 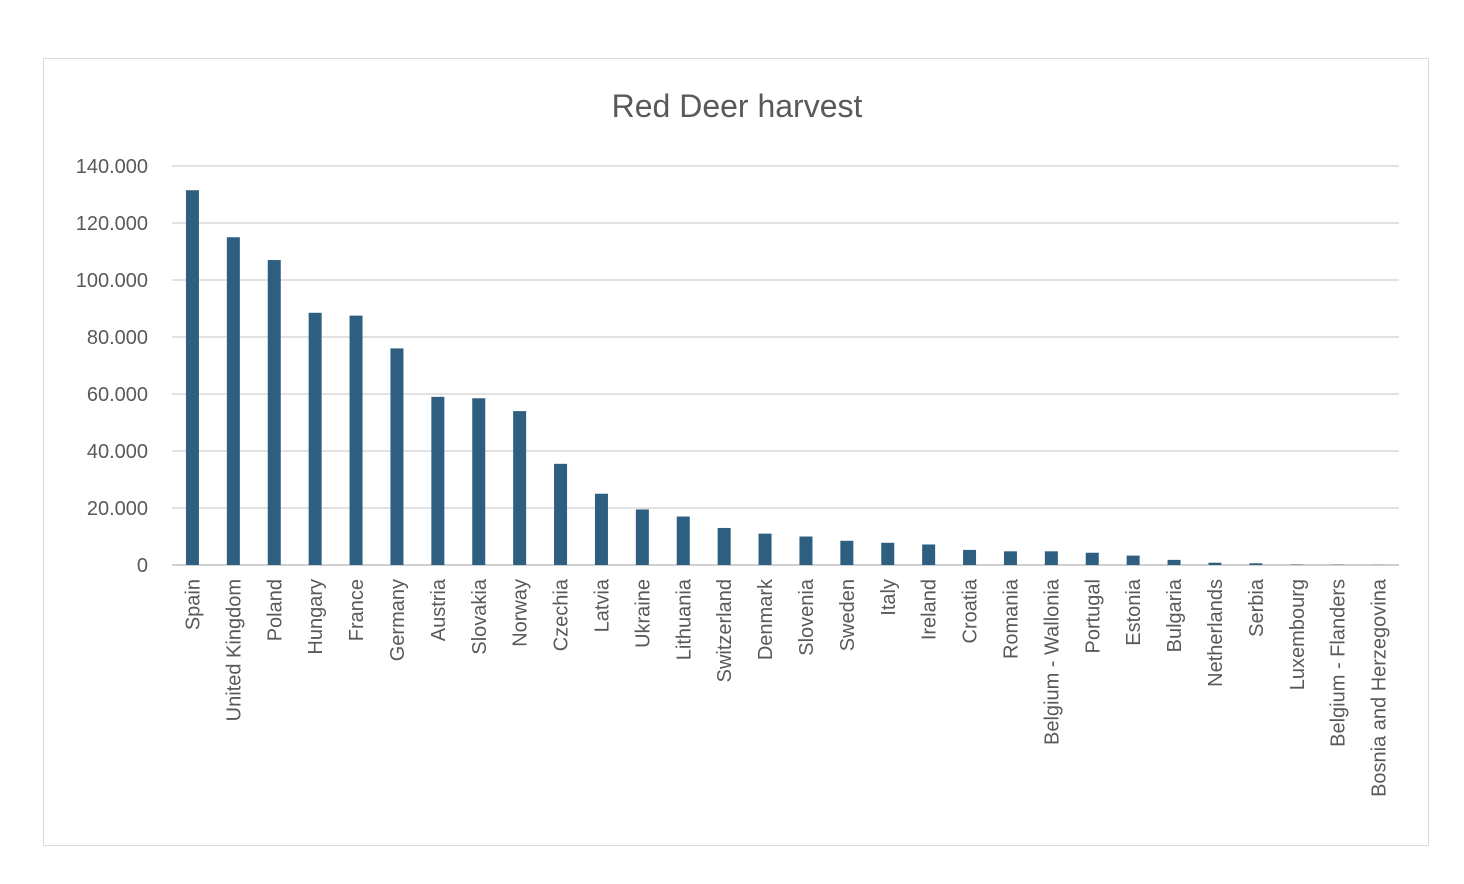 I want to click on bar-spain, so click(x=192, y=377).